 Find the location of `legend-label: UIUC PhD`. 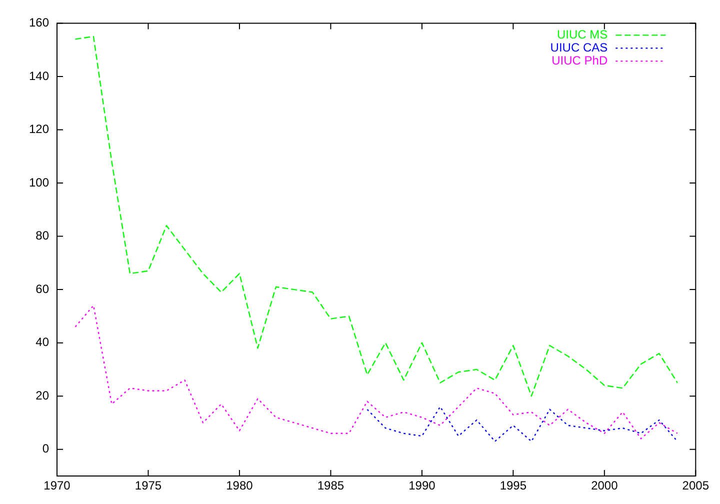

legend-label: UIUC PhD is located at coordinates (580, 61).